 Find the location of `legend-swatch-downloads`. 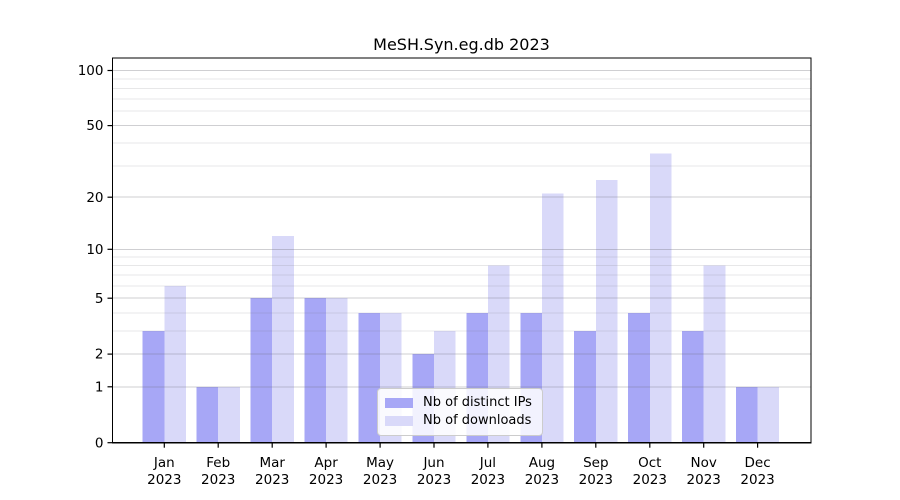

legend-swatch-downloads is located at coordinates (399, 421).